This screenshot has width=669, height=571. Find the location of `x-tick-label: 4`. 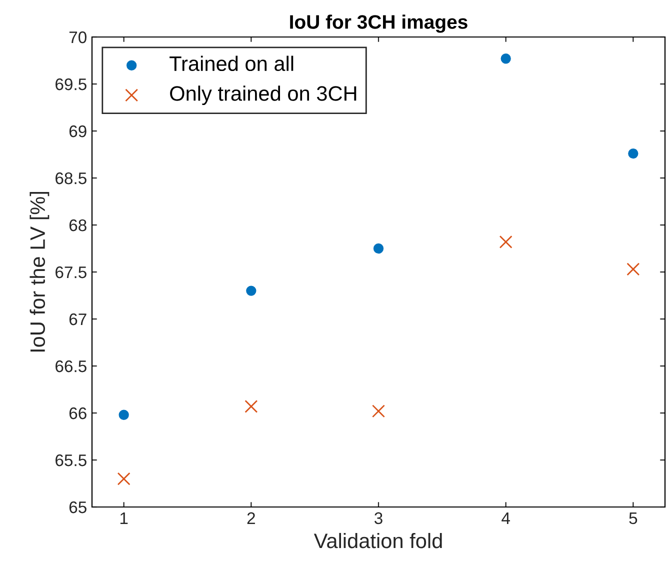

x-tick-label: 4 is located at coordinates (506, 518).